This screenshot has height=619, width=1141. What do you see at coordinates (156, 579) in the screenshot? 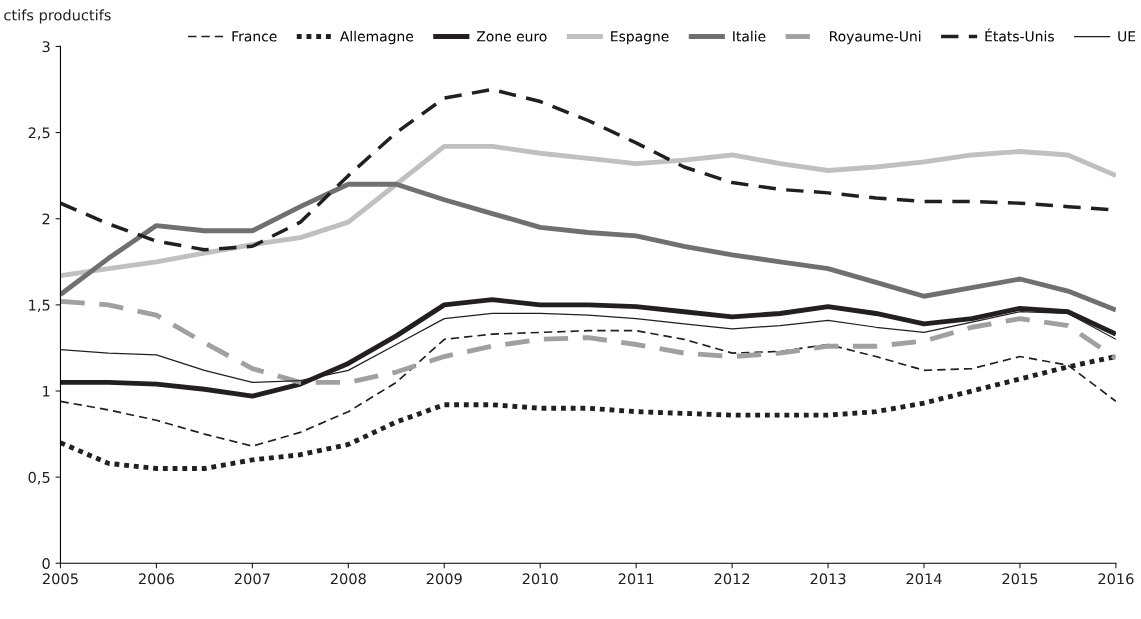
I see `x-tick-label: 2006` at bounding box center [156, 579].